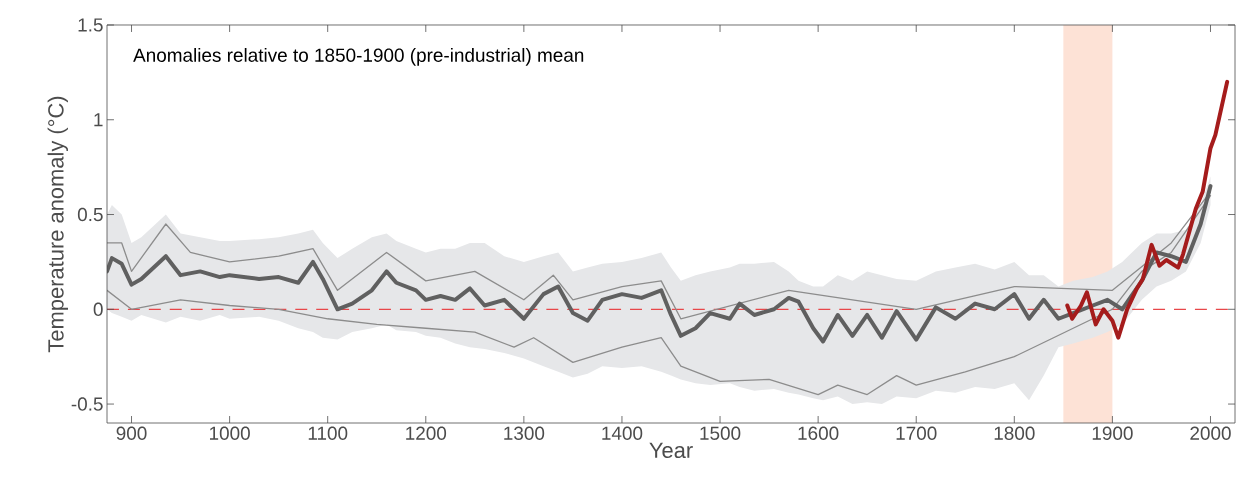 This screenshot has height=496, width=1253. Describe the element at coordinates (622, 433) in the screenshot. I see `x-tick-label: 1400` at that location.